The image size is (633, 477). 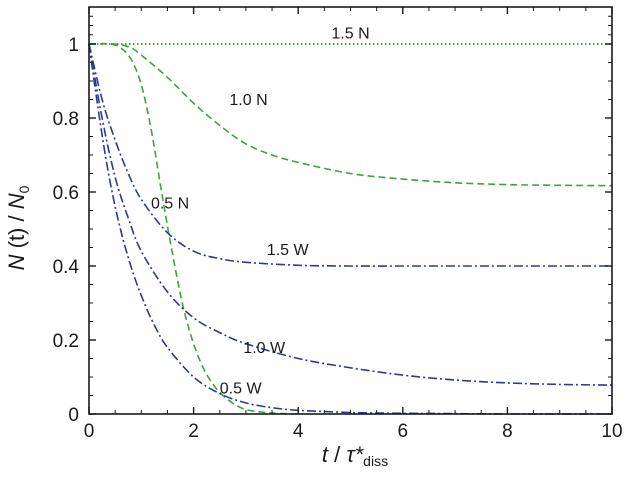 What do you see at coordinates (16, 231) in the screenshot?
I see `y-axis-label-mid: (t) /` at bounding box center [16, 231].